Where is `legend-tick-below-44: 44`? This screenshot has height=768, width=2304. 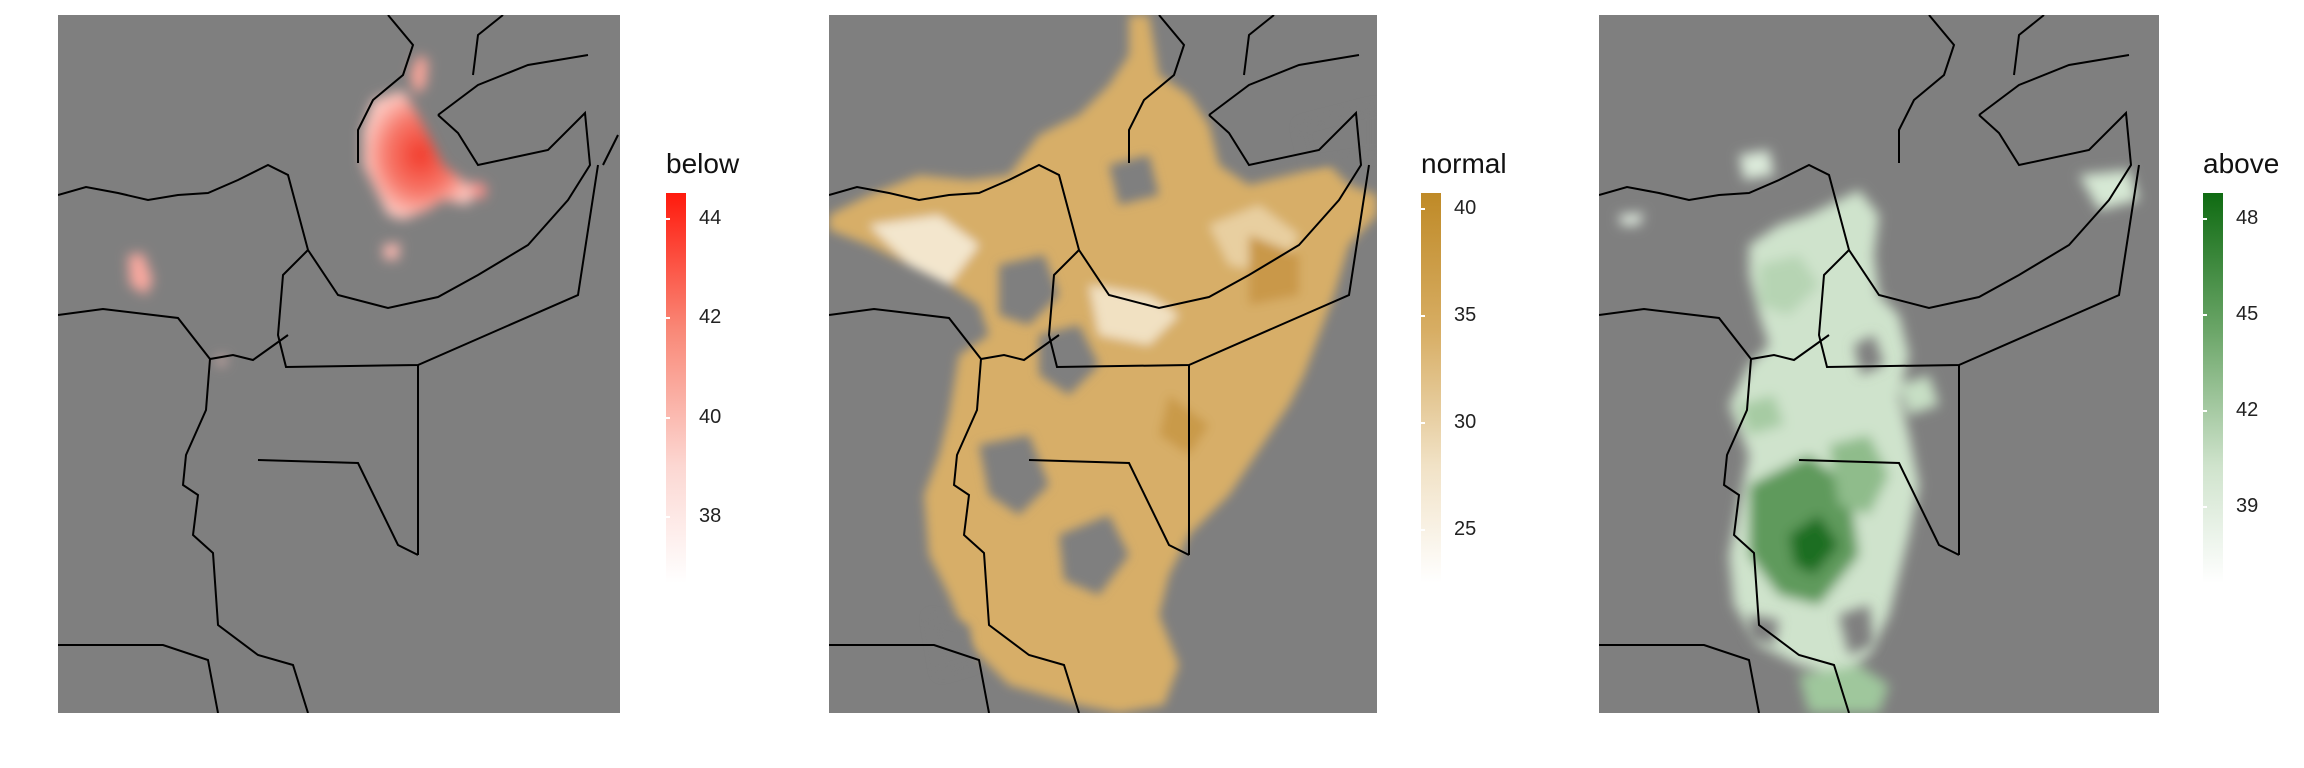 legend-tick-below-44: 44 is located at coordinates (710, 218).